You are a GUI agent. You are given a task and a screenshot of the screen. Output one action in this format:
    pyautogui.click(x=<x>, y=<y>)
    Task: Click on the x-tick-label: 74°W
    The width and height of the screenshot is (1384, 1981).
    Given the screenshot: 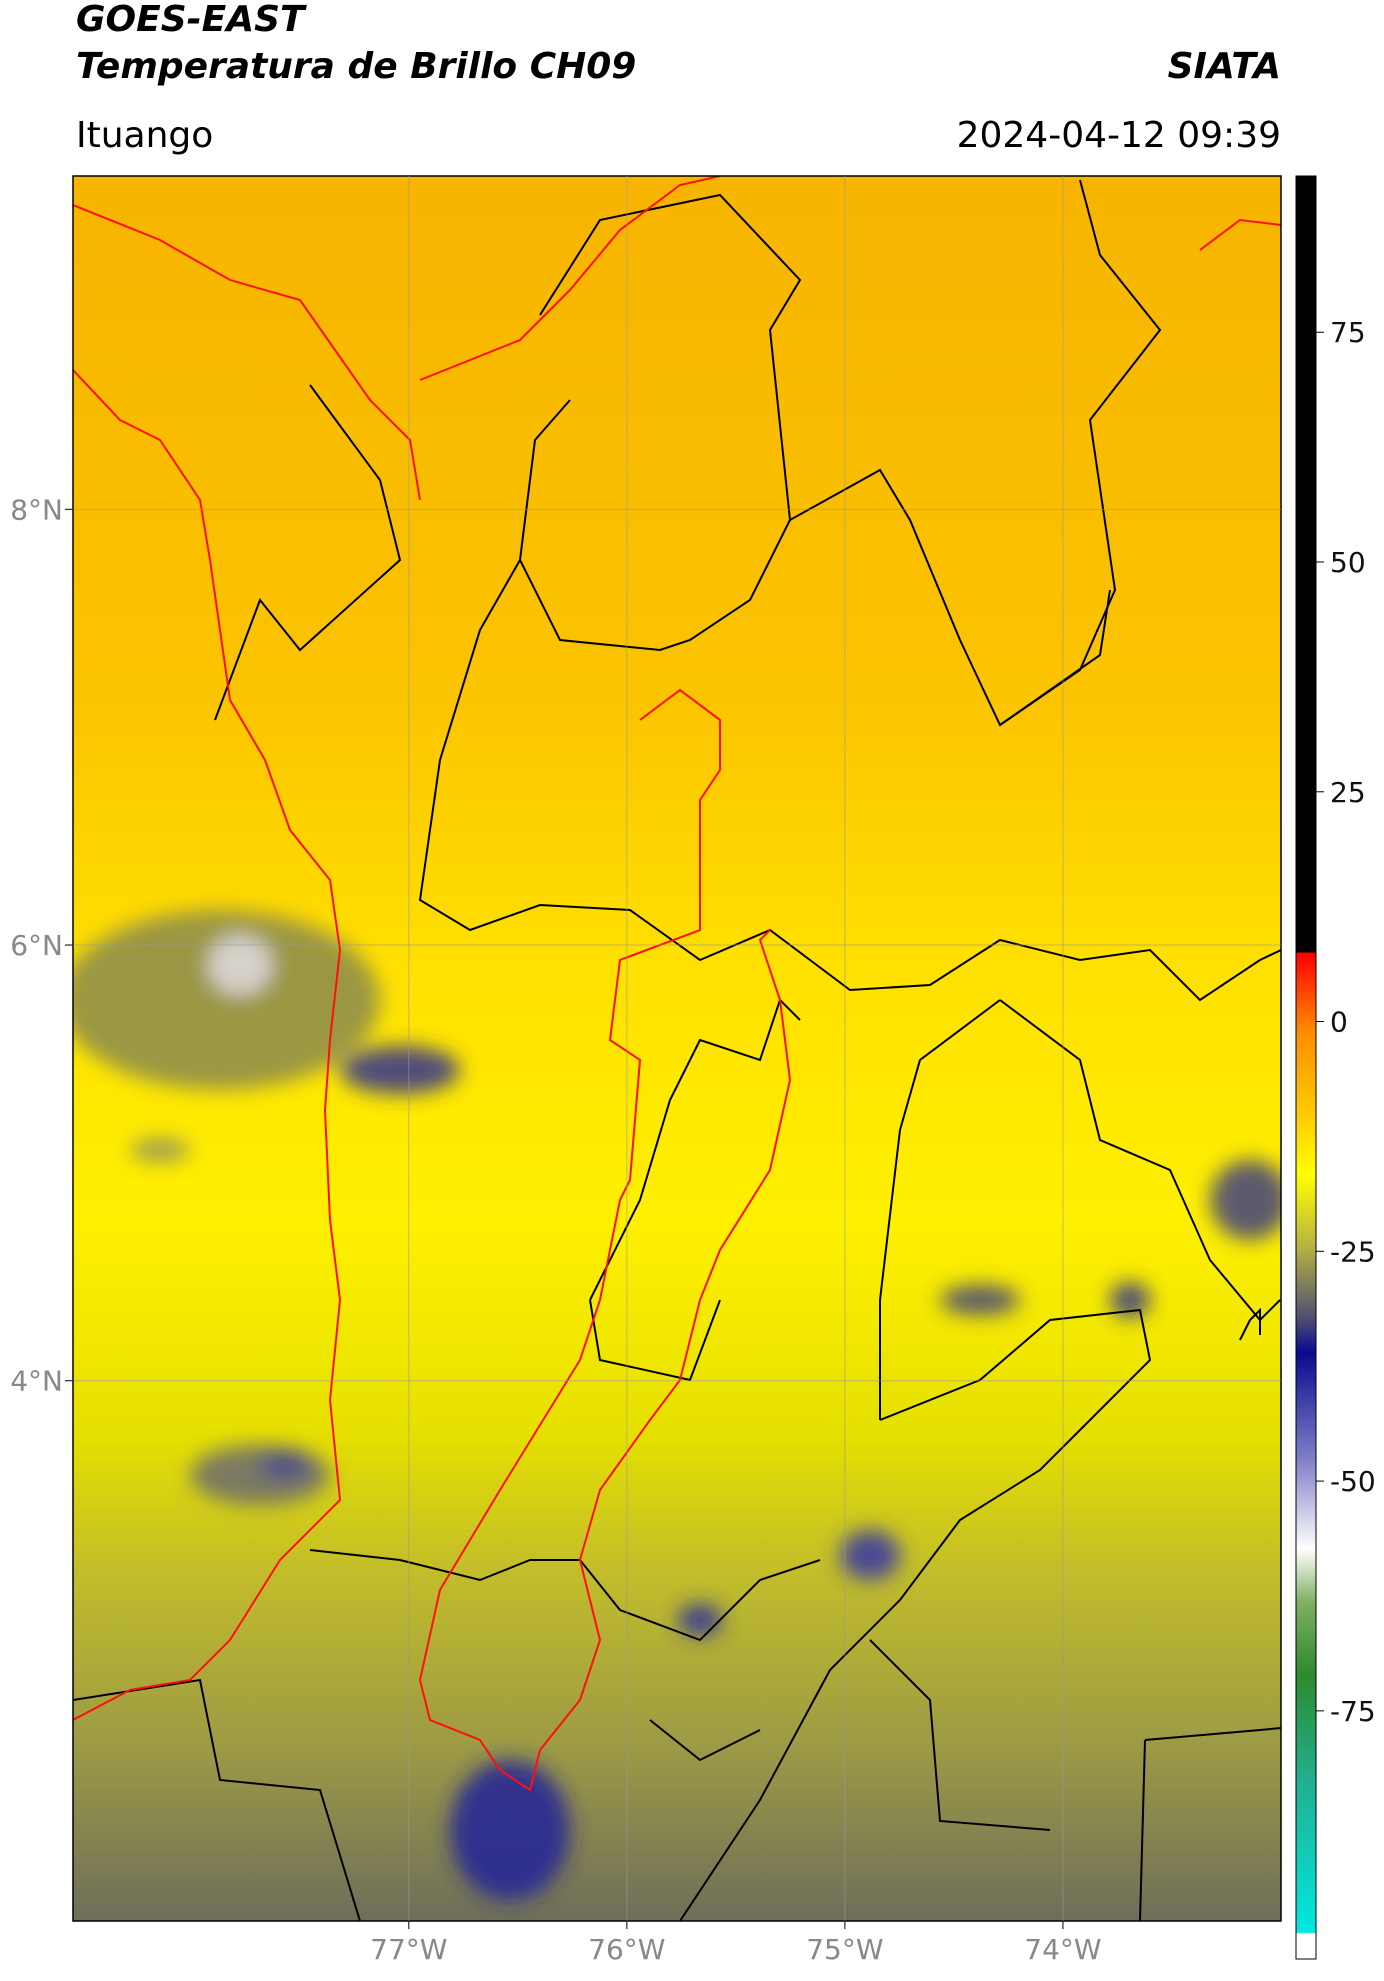 What is the action you would take?
    pyautogui.click(x=1062, y=1949)
    